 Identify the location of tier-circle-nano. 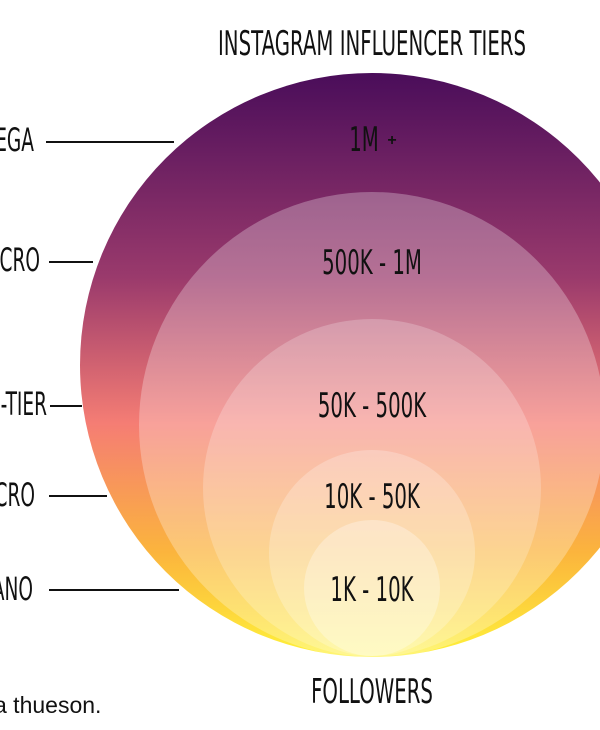
(372, 588).